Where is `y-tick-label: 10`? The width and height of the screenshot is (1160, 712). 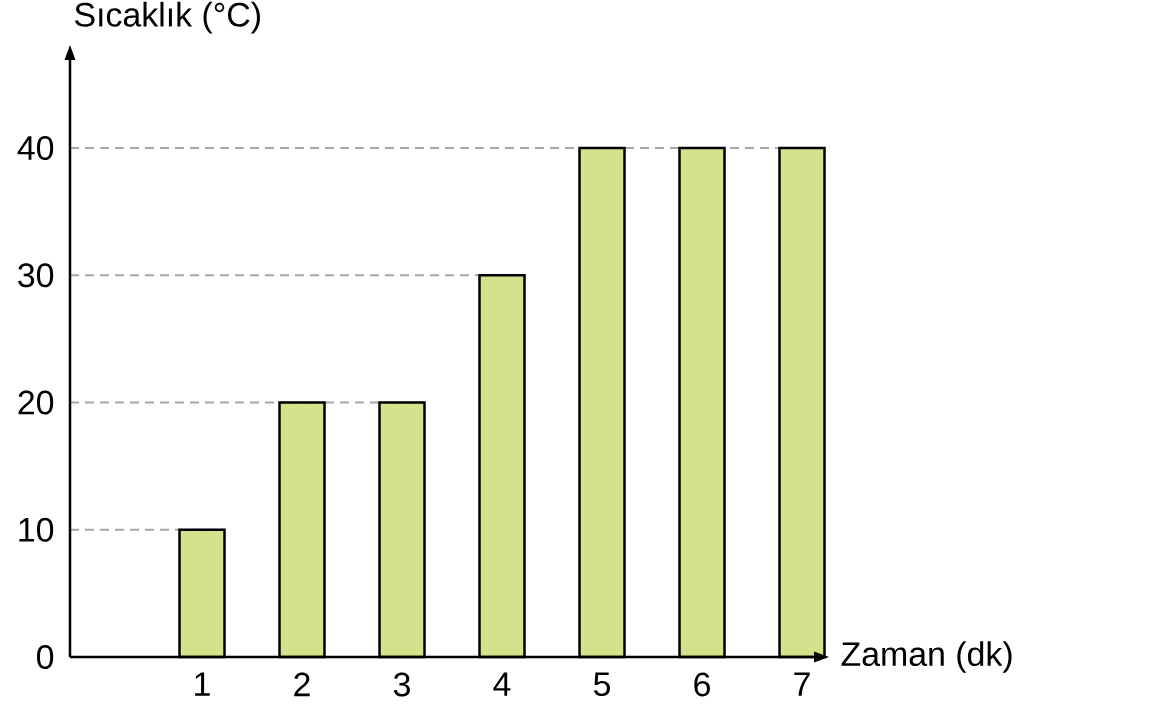
y-tick-label: 10 is located at coordinates (36, 529).